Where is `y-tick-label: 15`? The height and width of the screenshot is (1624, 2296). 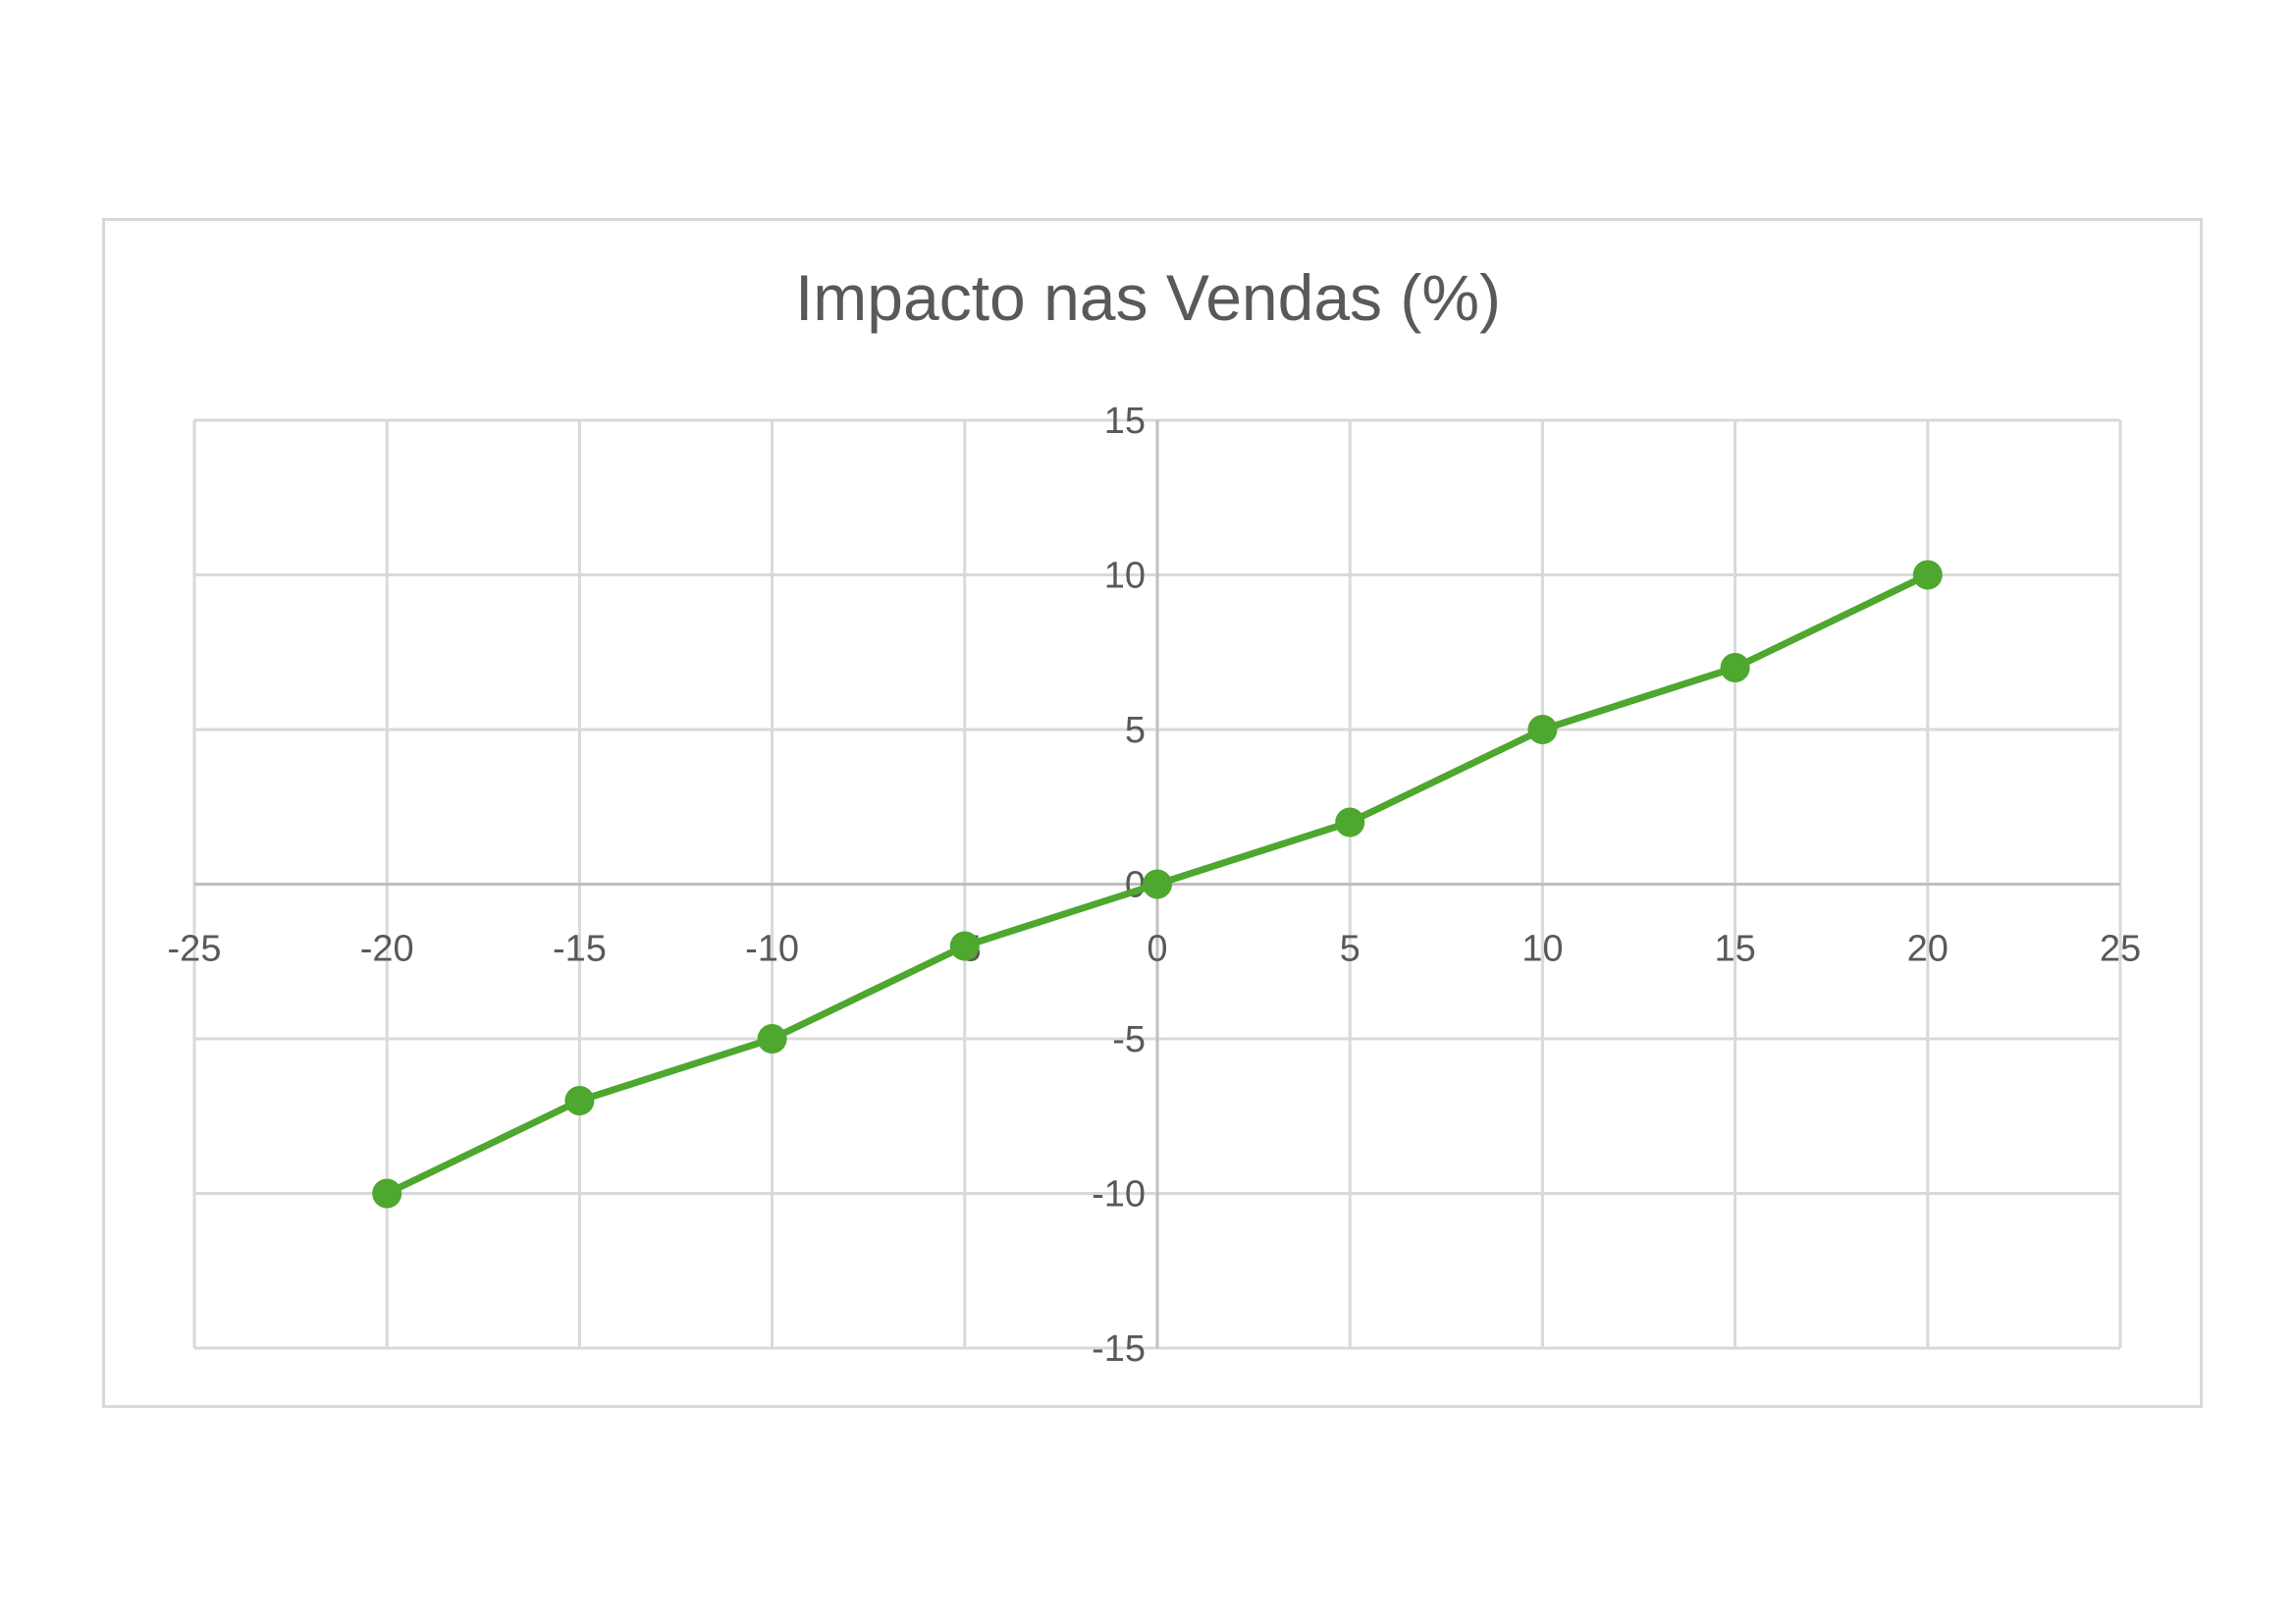 y-tick-label: 15 is located at coordinates (1125, 421).